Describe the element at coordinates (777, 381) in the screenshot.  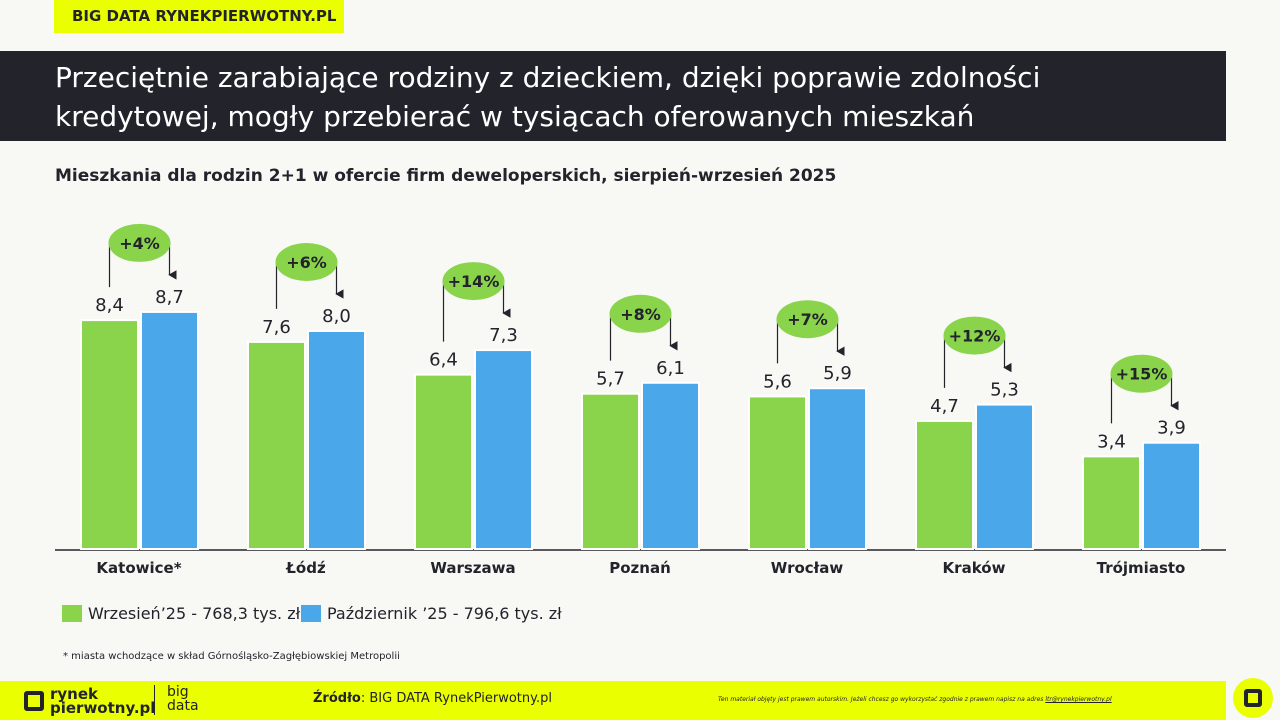
I see `data-label: 5,6` at that location.